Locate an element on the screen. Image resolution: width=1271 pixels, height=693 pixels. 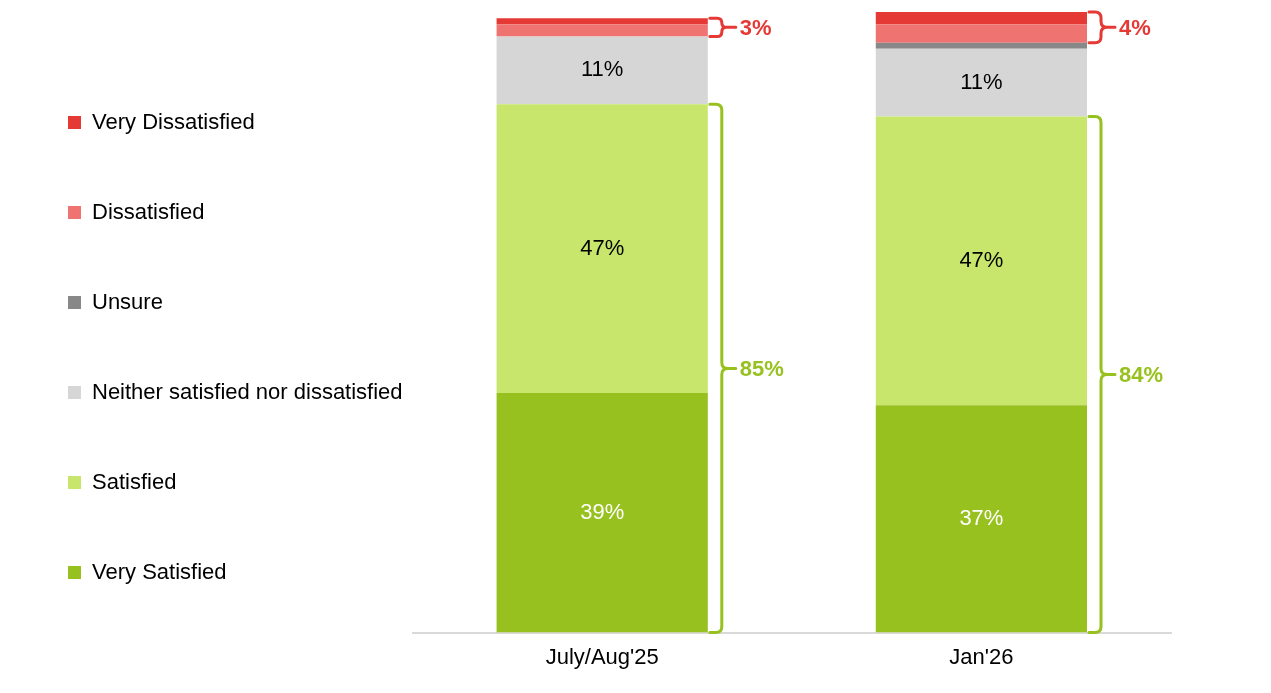
annotation: 3% is located at coordinates (755, 27).